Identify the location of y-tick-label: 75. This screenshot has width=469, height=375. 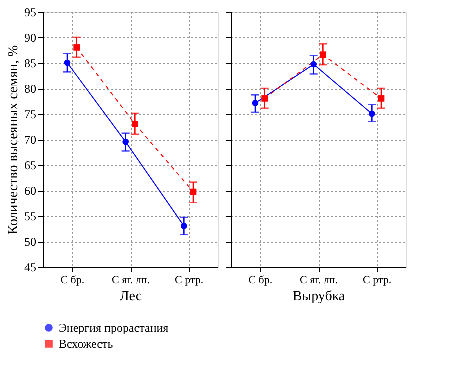
(30, 115).